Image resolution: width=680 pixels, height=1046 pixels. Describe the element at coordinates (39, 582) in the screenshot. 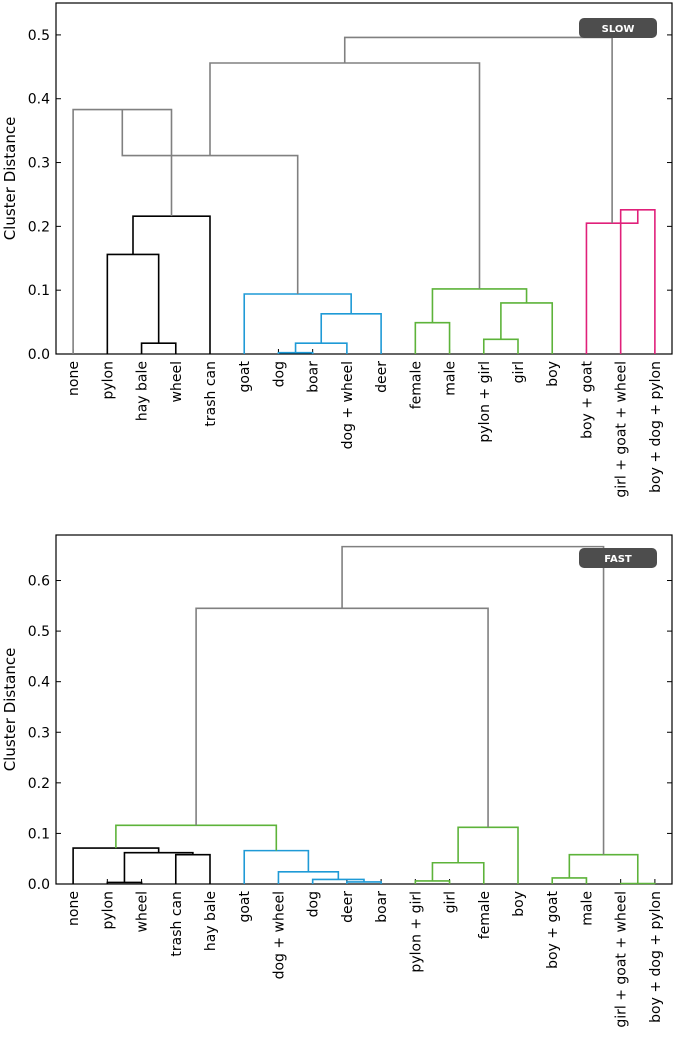

I see `y-tick-label: 0.6` at that location.